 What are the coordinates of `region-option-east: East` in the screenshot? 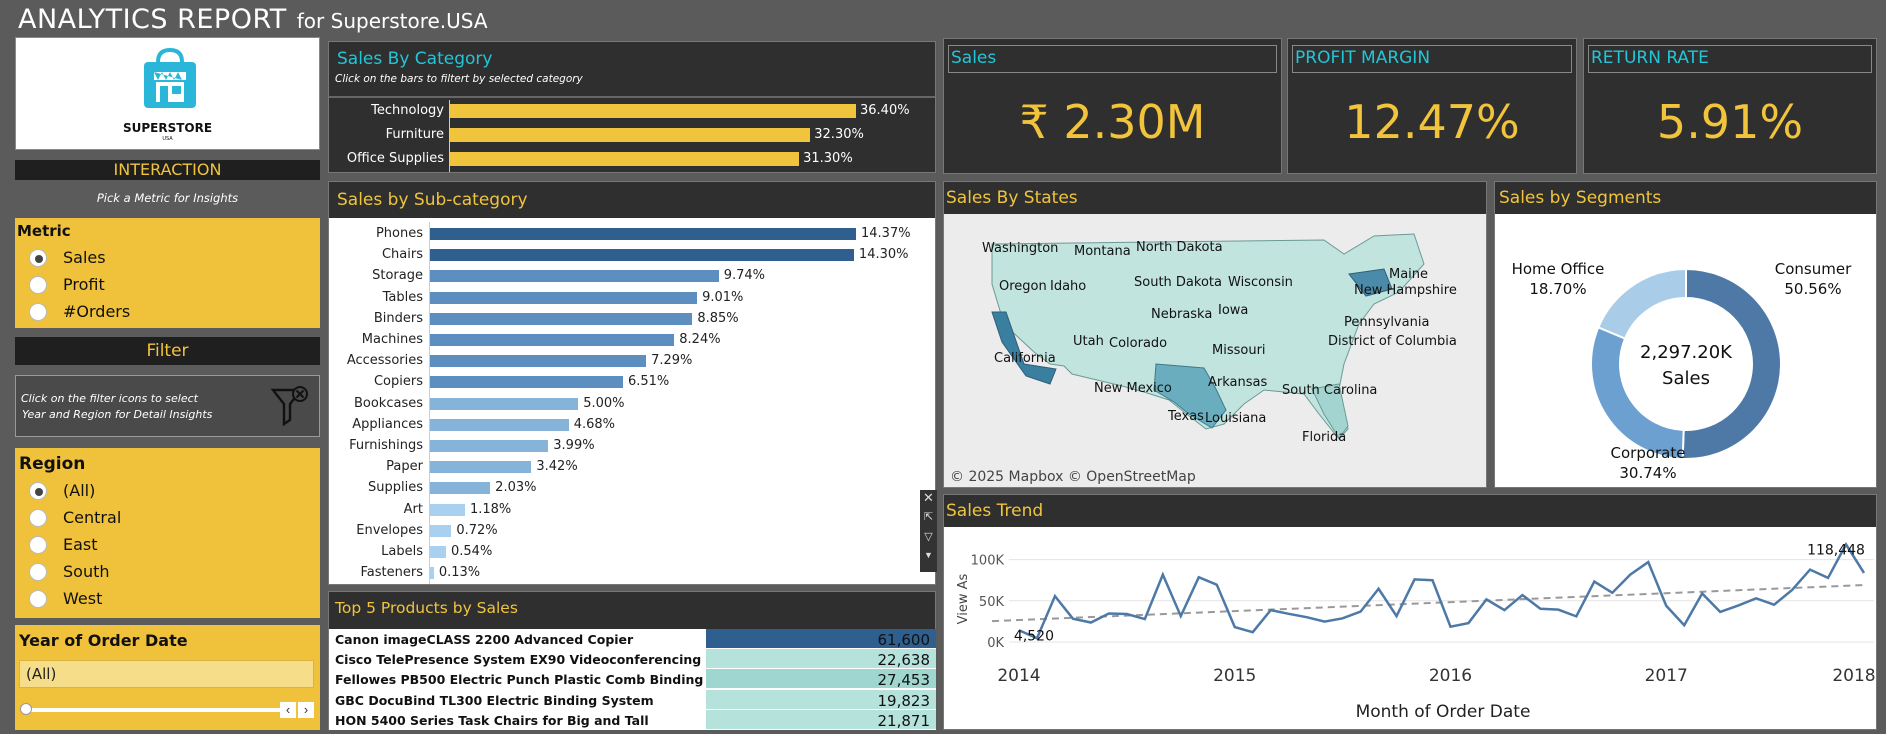 It's located at (167, 544).